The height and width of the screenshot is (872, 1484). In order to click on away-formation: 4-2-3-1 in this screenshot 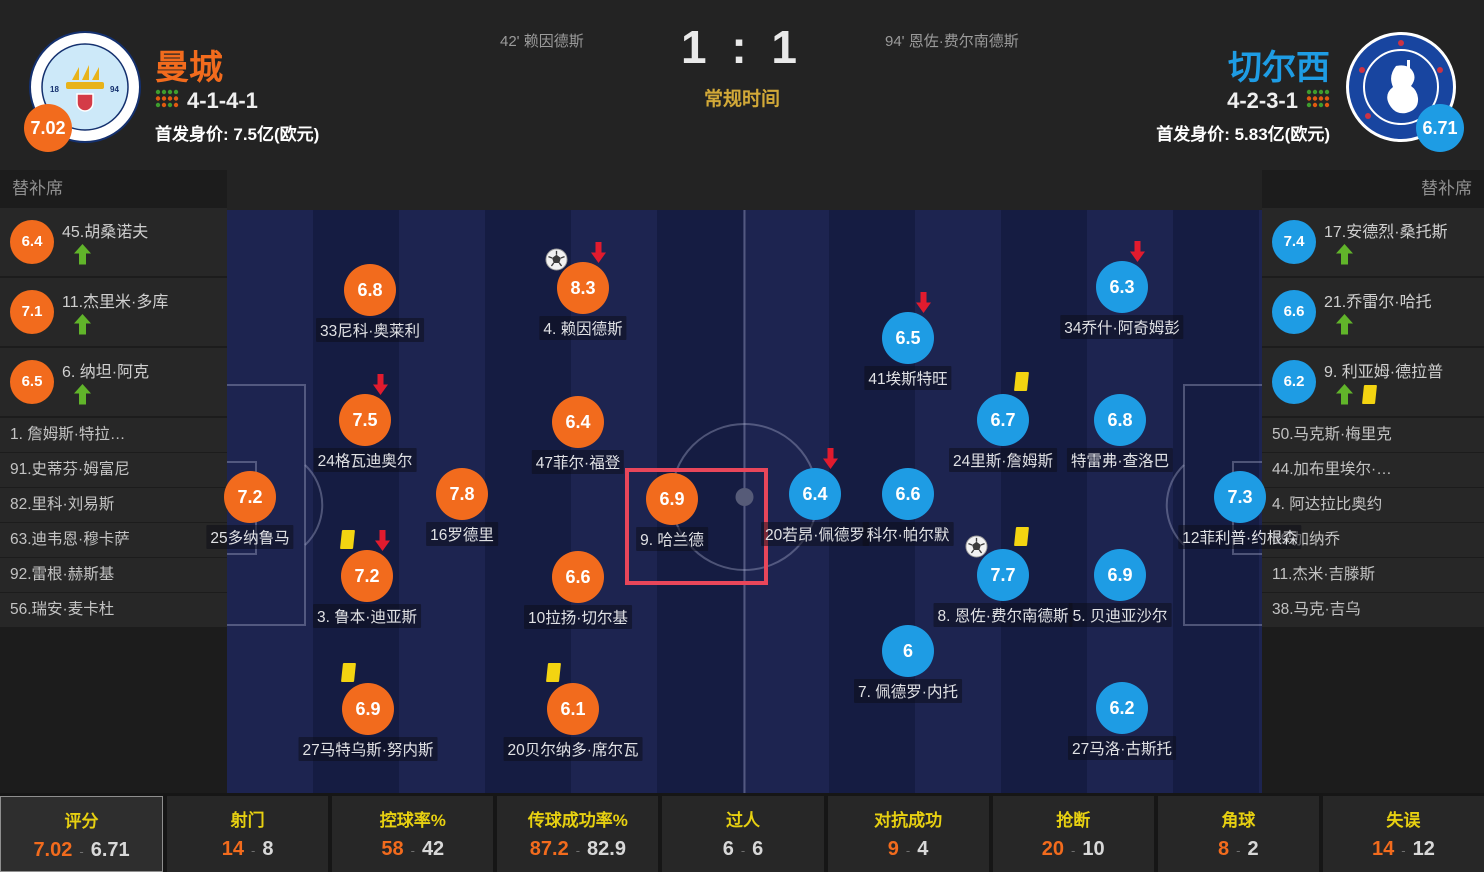, I will do `click(1262, 100)`.